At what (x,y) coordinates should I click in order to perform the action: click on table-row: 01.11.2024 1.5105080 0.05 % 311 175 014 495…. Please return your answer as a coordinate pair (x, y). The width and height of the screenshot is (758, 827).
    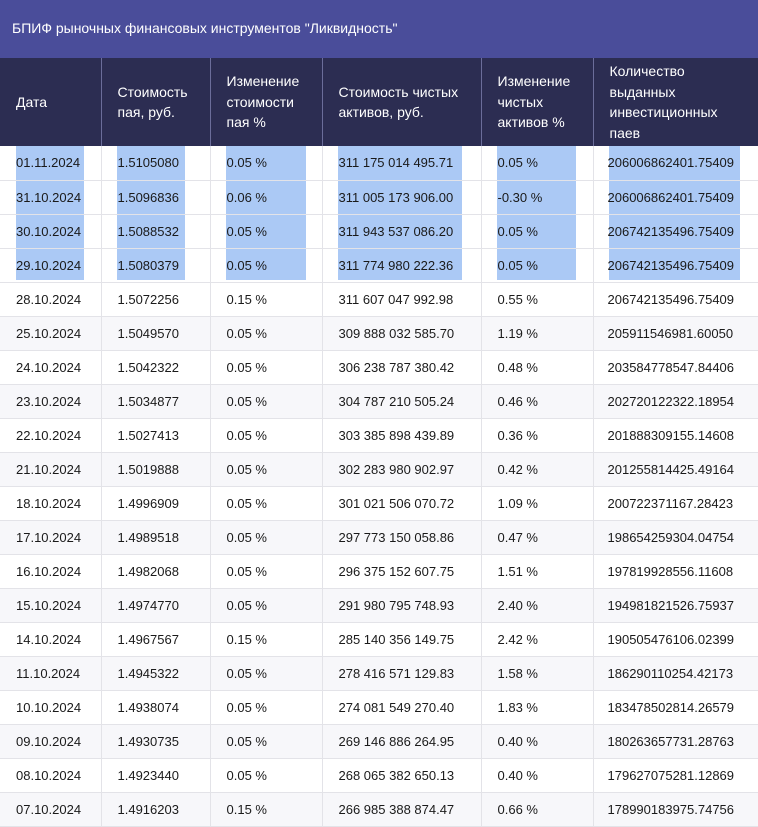
    Looking at the image, I should click on (379, 163).